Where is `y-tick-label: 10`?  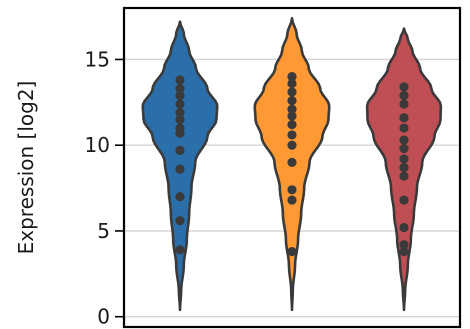 y-tick-label: 10 is located at coordinates (97, 145).